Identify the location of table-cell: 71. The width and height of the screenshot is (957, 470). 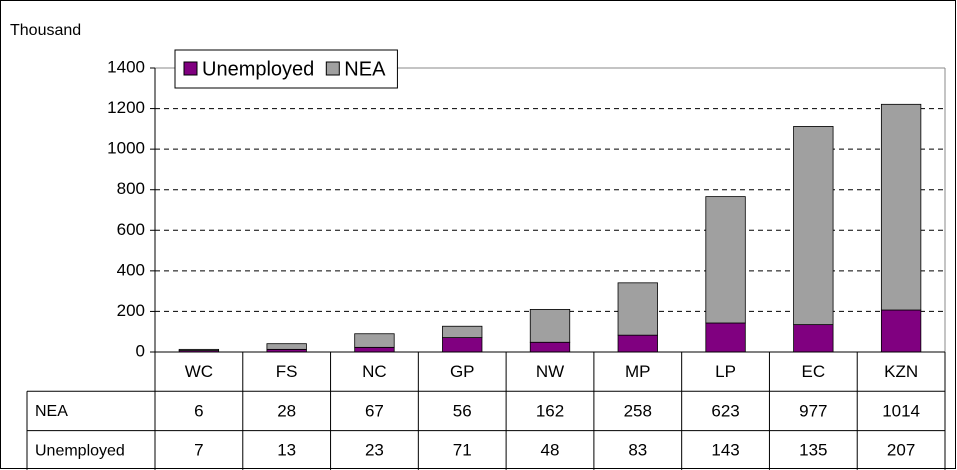
(462, 450).